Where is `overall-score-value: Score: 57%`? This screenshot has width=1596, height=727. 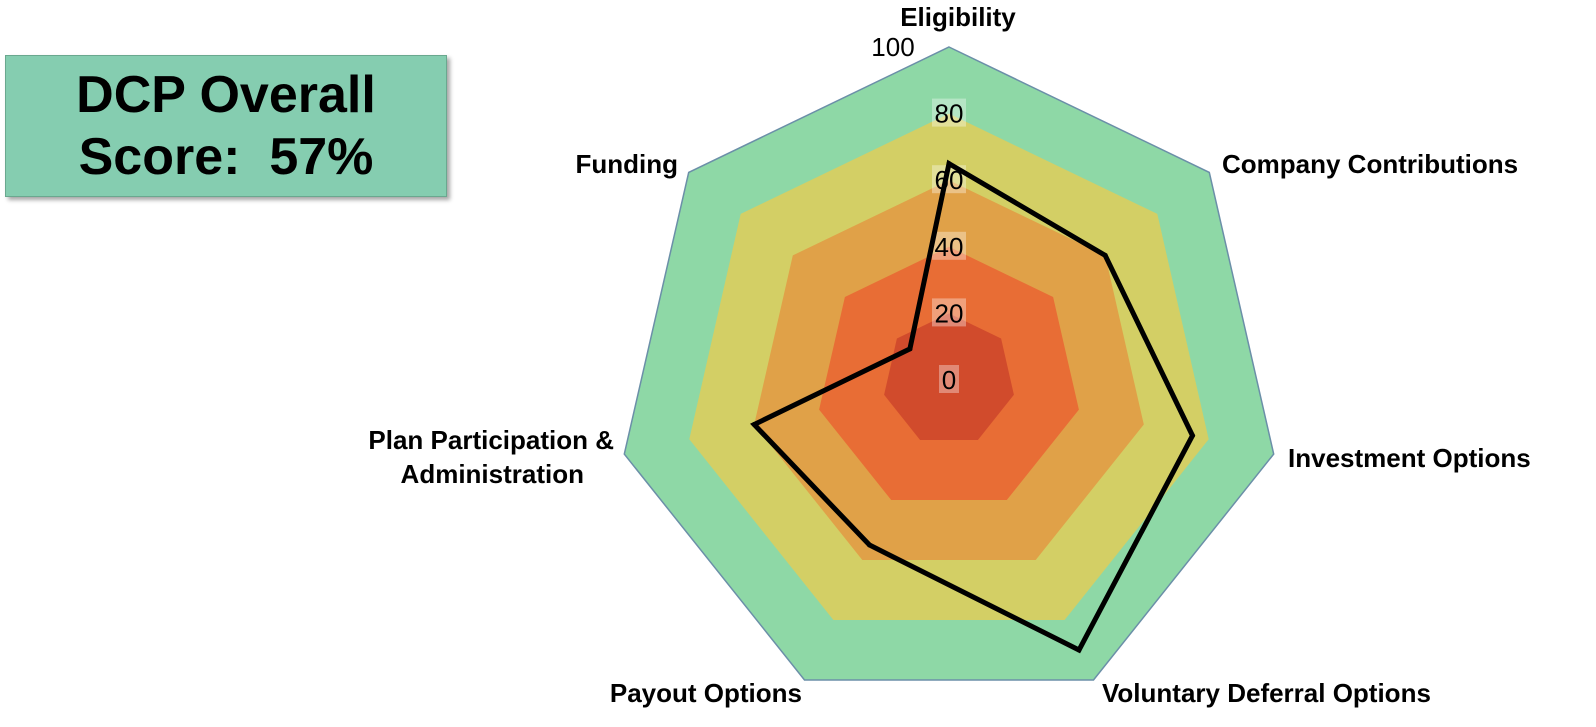 overall-score-value: Score: 57% is located at coordinates (226, 157).